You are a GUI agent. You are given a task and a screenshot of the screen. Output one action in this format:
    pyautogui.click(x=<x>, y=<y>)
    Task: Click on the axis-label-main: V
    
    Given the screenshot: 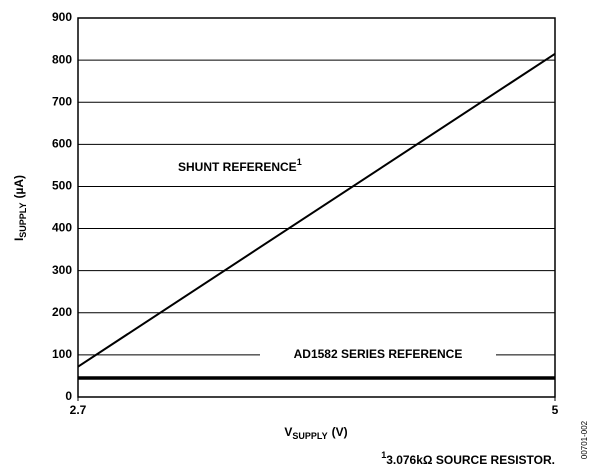 What is the action you would take?
    pyautogui.click(x=288, y=432)
    